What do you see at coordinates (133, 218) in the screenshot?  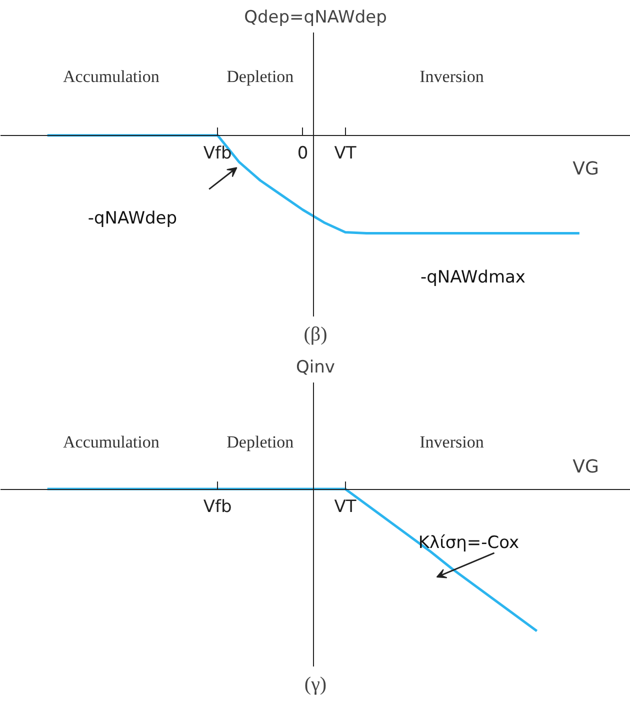 I see `annotation: -qNAWdep` at bounding box center [133, 218].